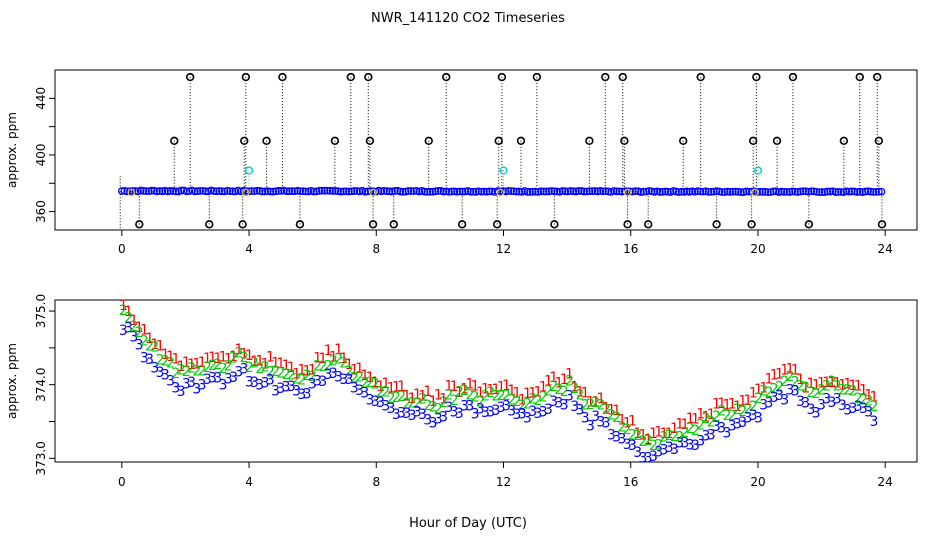  Describe the element at coordinates (41, 211) in the screenshot. I see `top-y-tick-label: 360` at that location.